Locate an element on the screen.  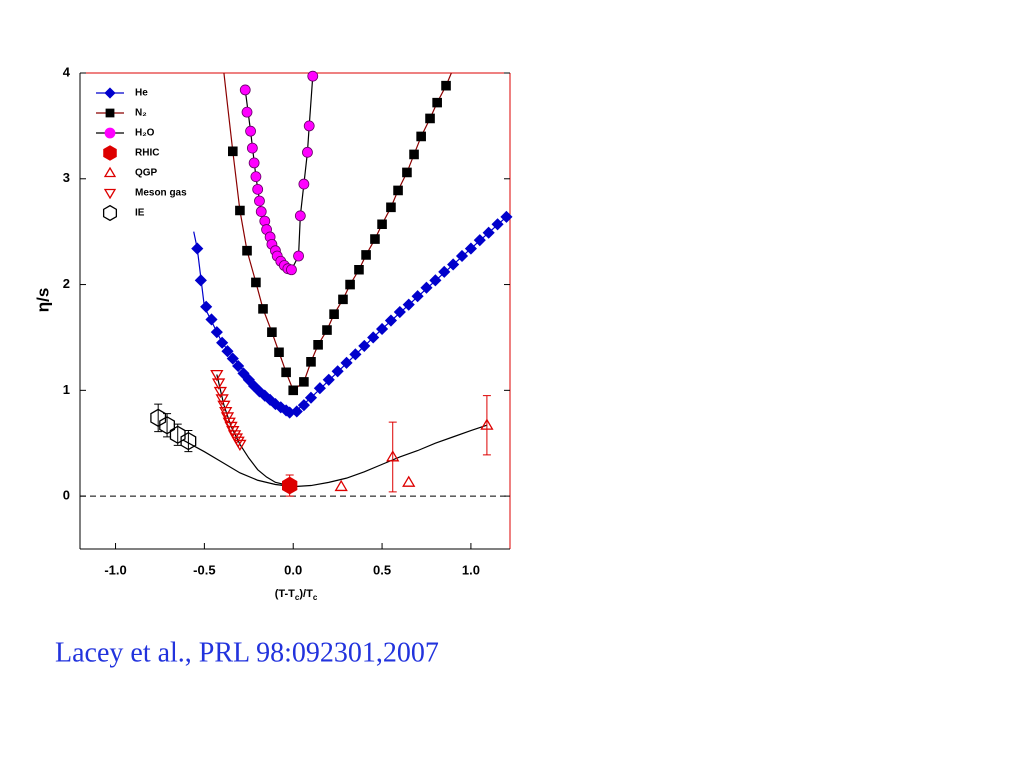
y-axis-label: η/s is located at coordinates (42, 300).